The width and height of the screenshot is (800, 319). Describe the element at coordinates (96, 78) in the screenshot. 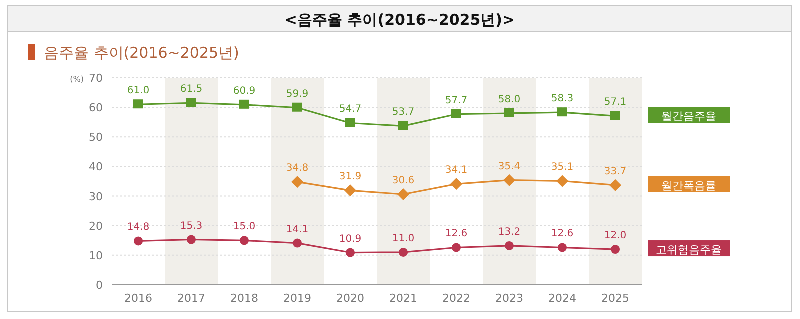

I see `y-tick-label: 70` at that location.